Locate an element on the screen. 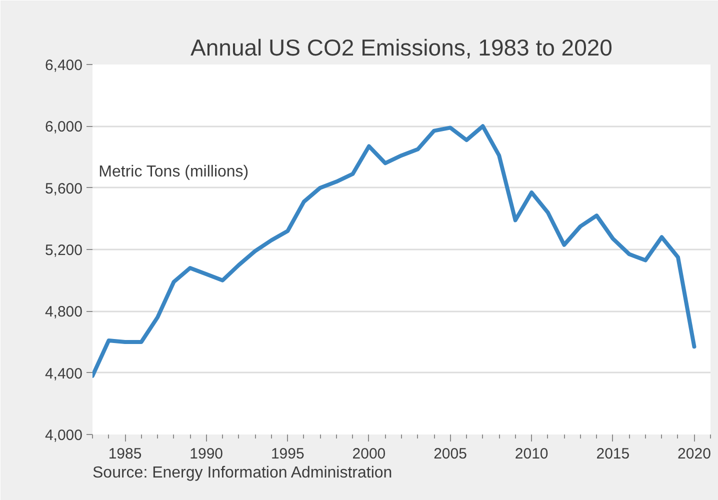 The height and width of the screenshot is (500, 718). y-tick-label: 4,800 is located at coordinates (63, 312).